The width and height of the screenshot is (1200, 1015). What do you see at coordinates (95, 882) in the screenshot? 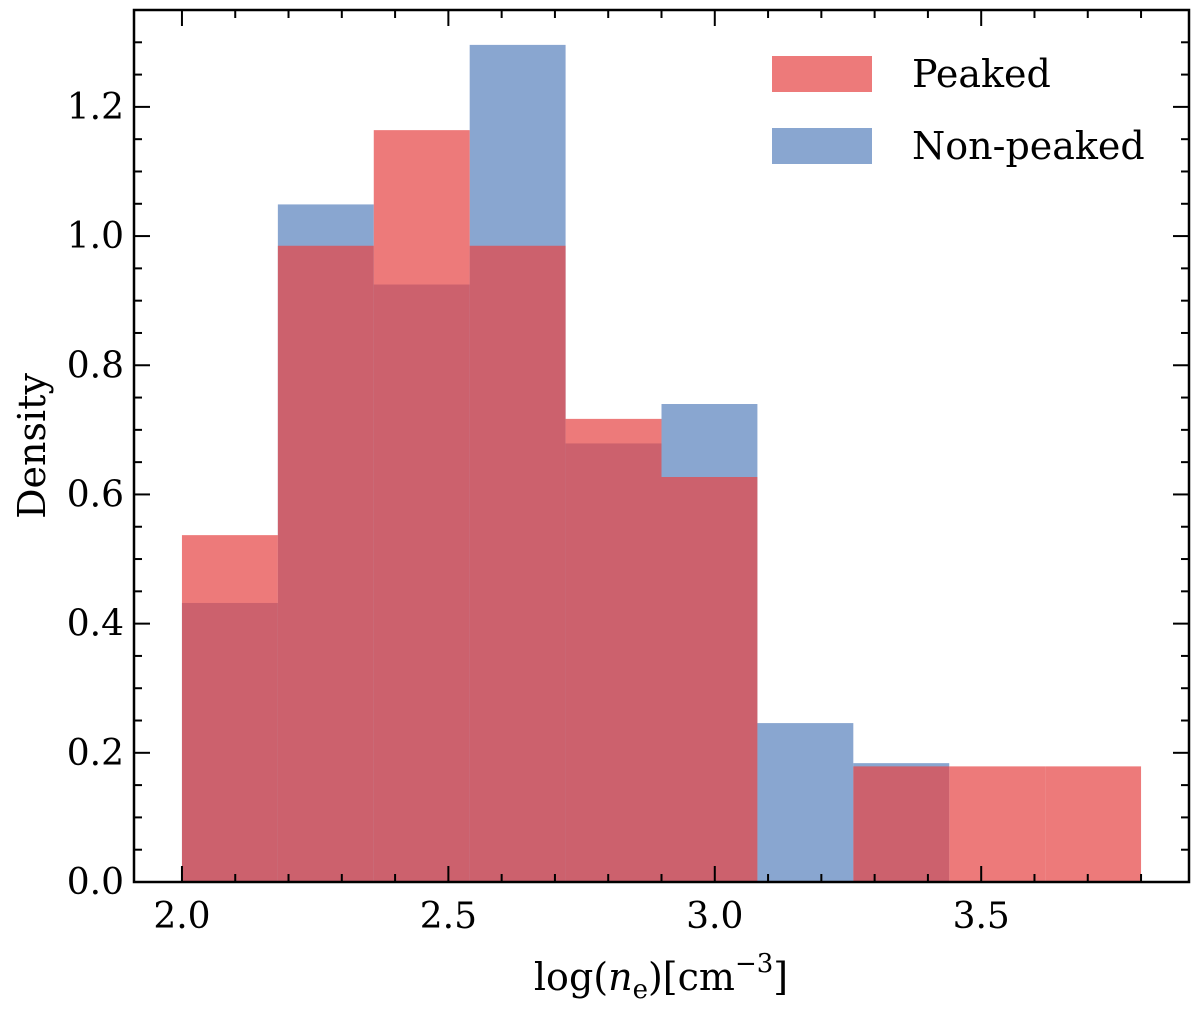
I see `y-tick-label-0: 0.0` at bounding box center [95, 882].